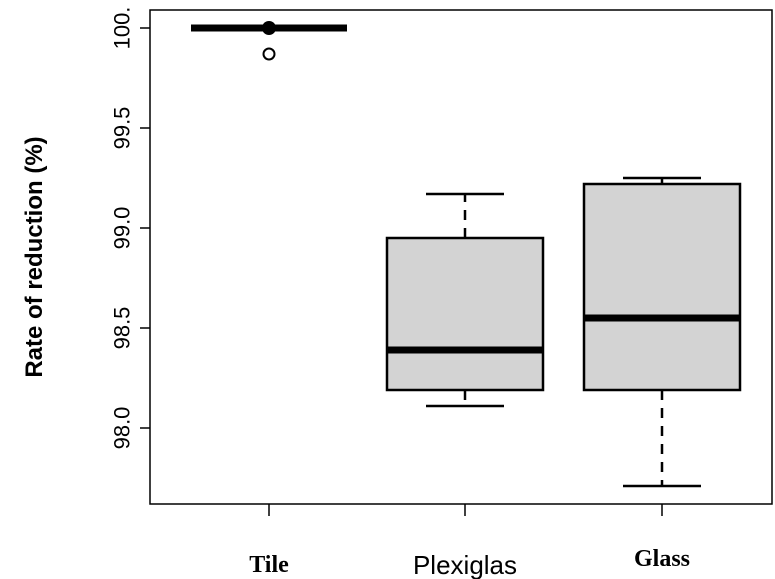 Image resolution: width=775 pixels, height=579 pixels. Describe the element at coordinates (122, 228) in the screenshot. I see `y-tick-label-2: 99.0` at that location.